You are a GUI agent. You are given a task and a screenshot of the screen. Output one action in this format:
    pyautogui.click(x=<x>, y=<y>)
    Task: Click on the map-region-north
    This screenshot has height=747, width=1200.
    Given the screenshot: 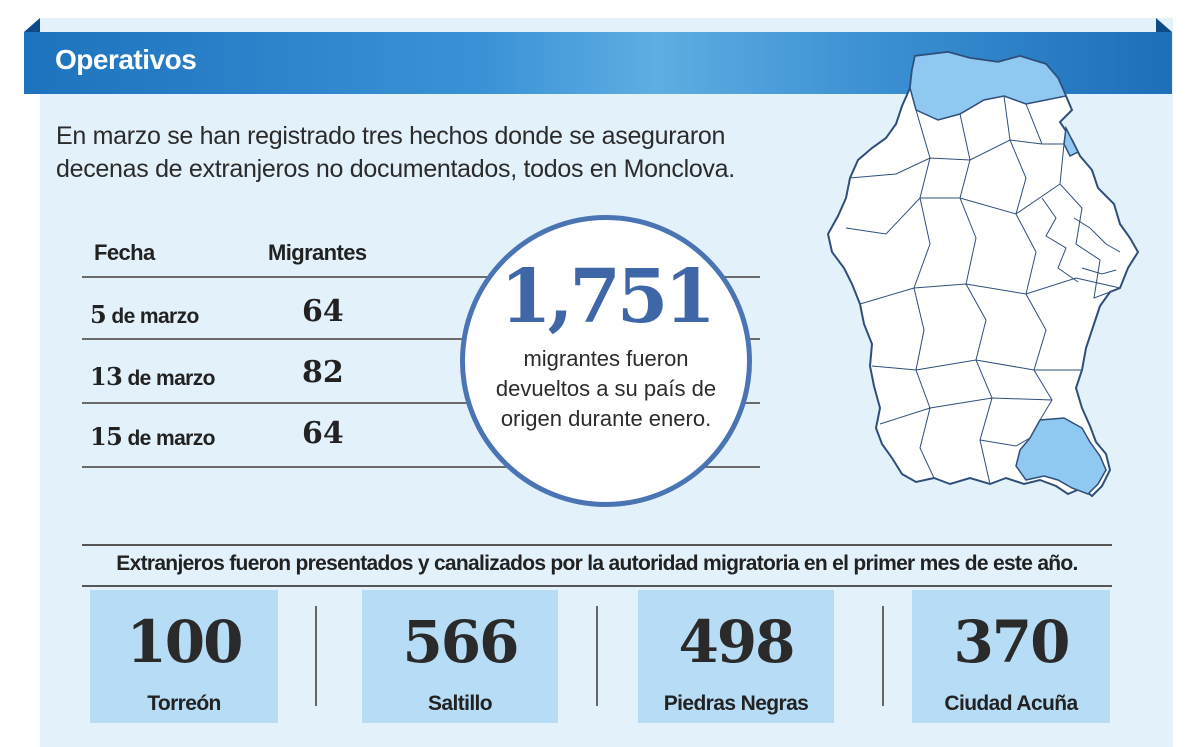 What is the action you would take?
    pyautogui.click(x=988, y=86)
    